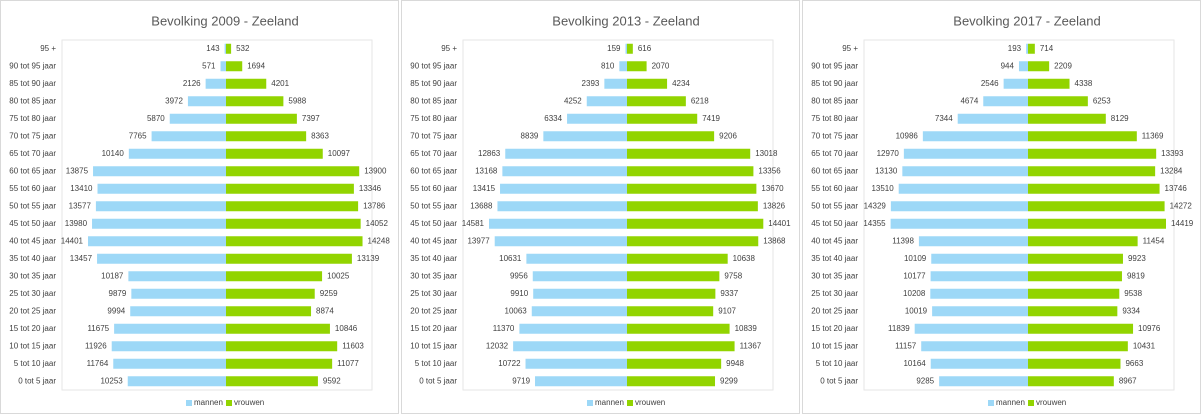  Describe the element at coordinates (32, 328) in the screenshot. I see `y-tick-label: 15 tot 20 jaar` at that location.